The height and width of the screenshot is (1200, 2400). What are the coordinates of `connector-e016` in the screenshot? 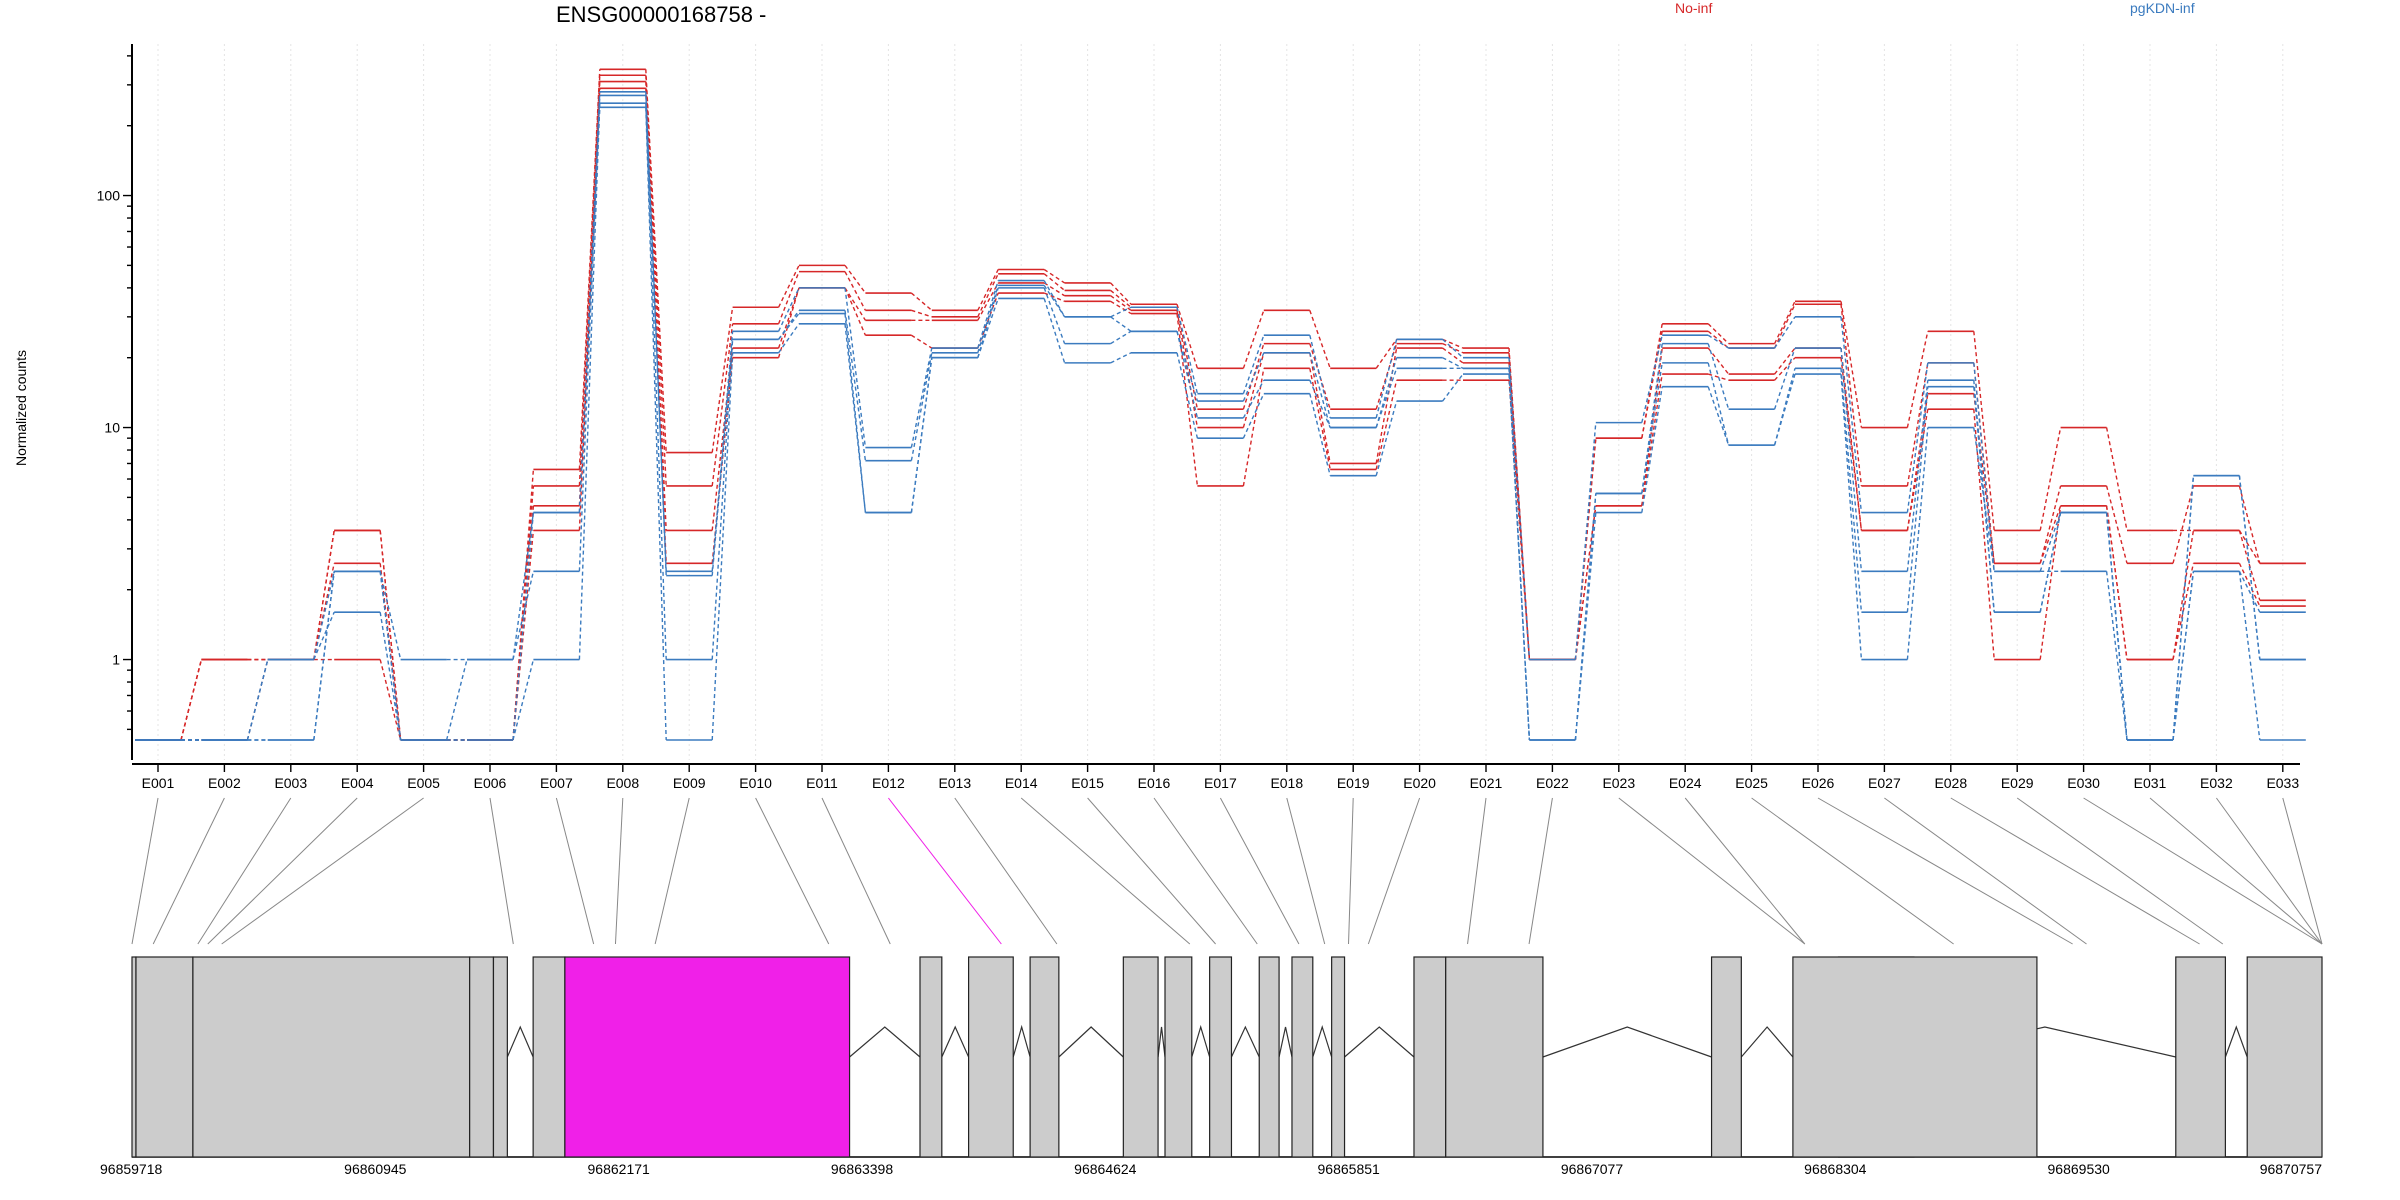 It's located at (1205, 871).